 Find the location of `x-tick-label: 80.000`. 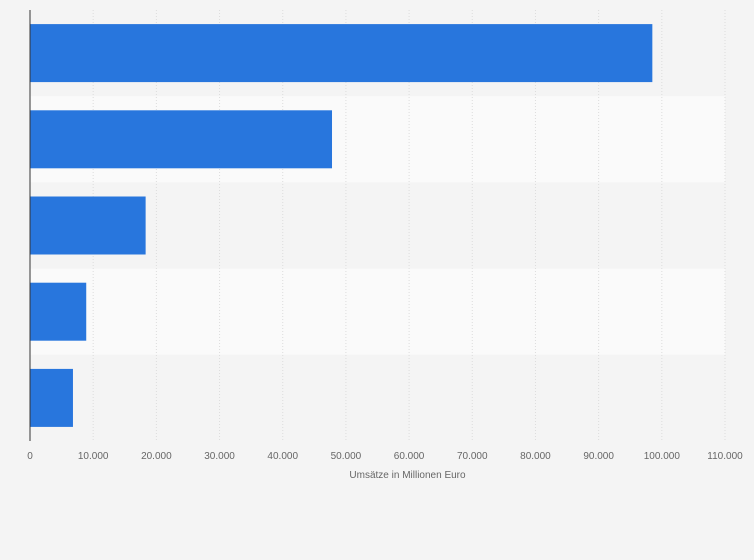

x-tick-label: 80.000 is located at coordinates (535, 456).